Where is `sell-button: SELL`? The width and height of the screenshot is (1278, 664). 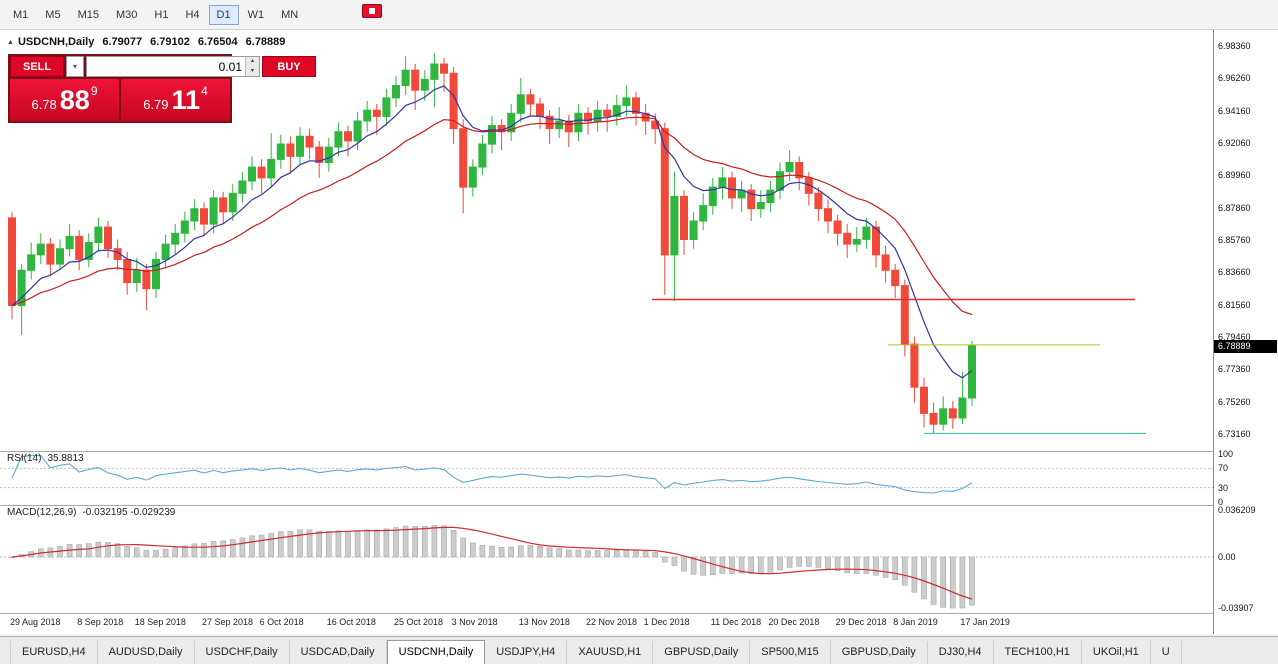 sell-button: SELL is located at coordinates (37, 66).